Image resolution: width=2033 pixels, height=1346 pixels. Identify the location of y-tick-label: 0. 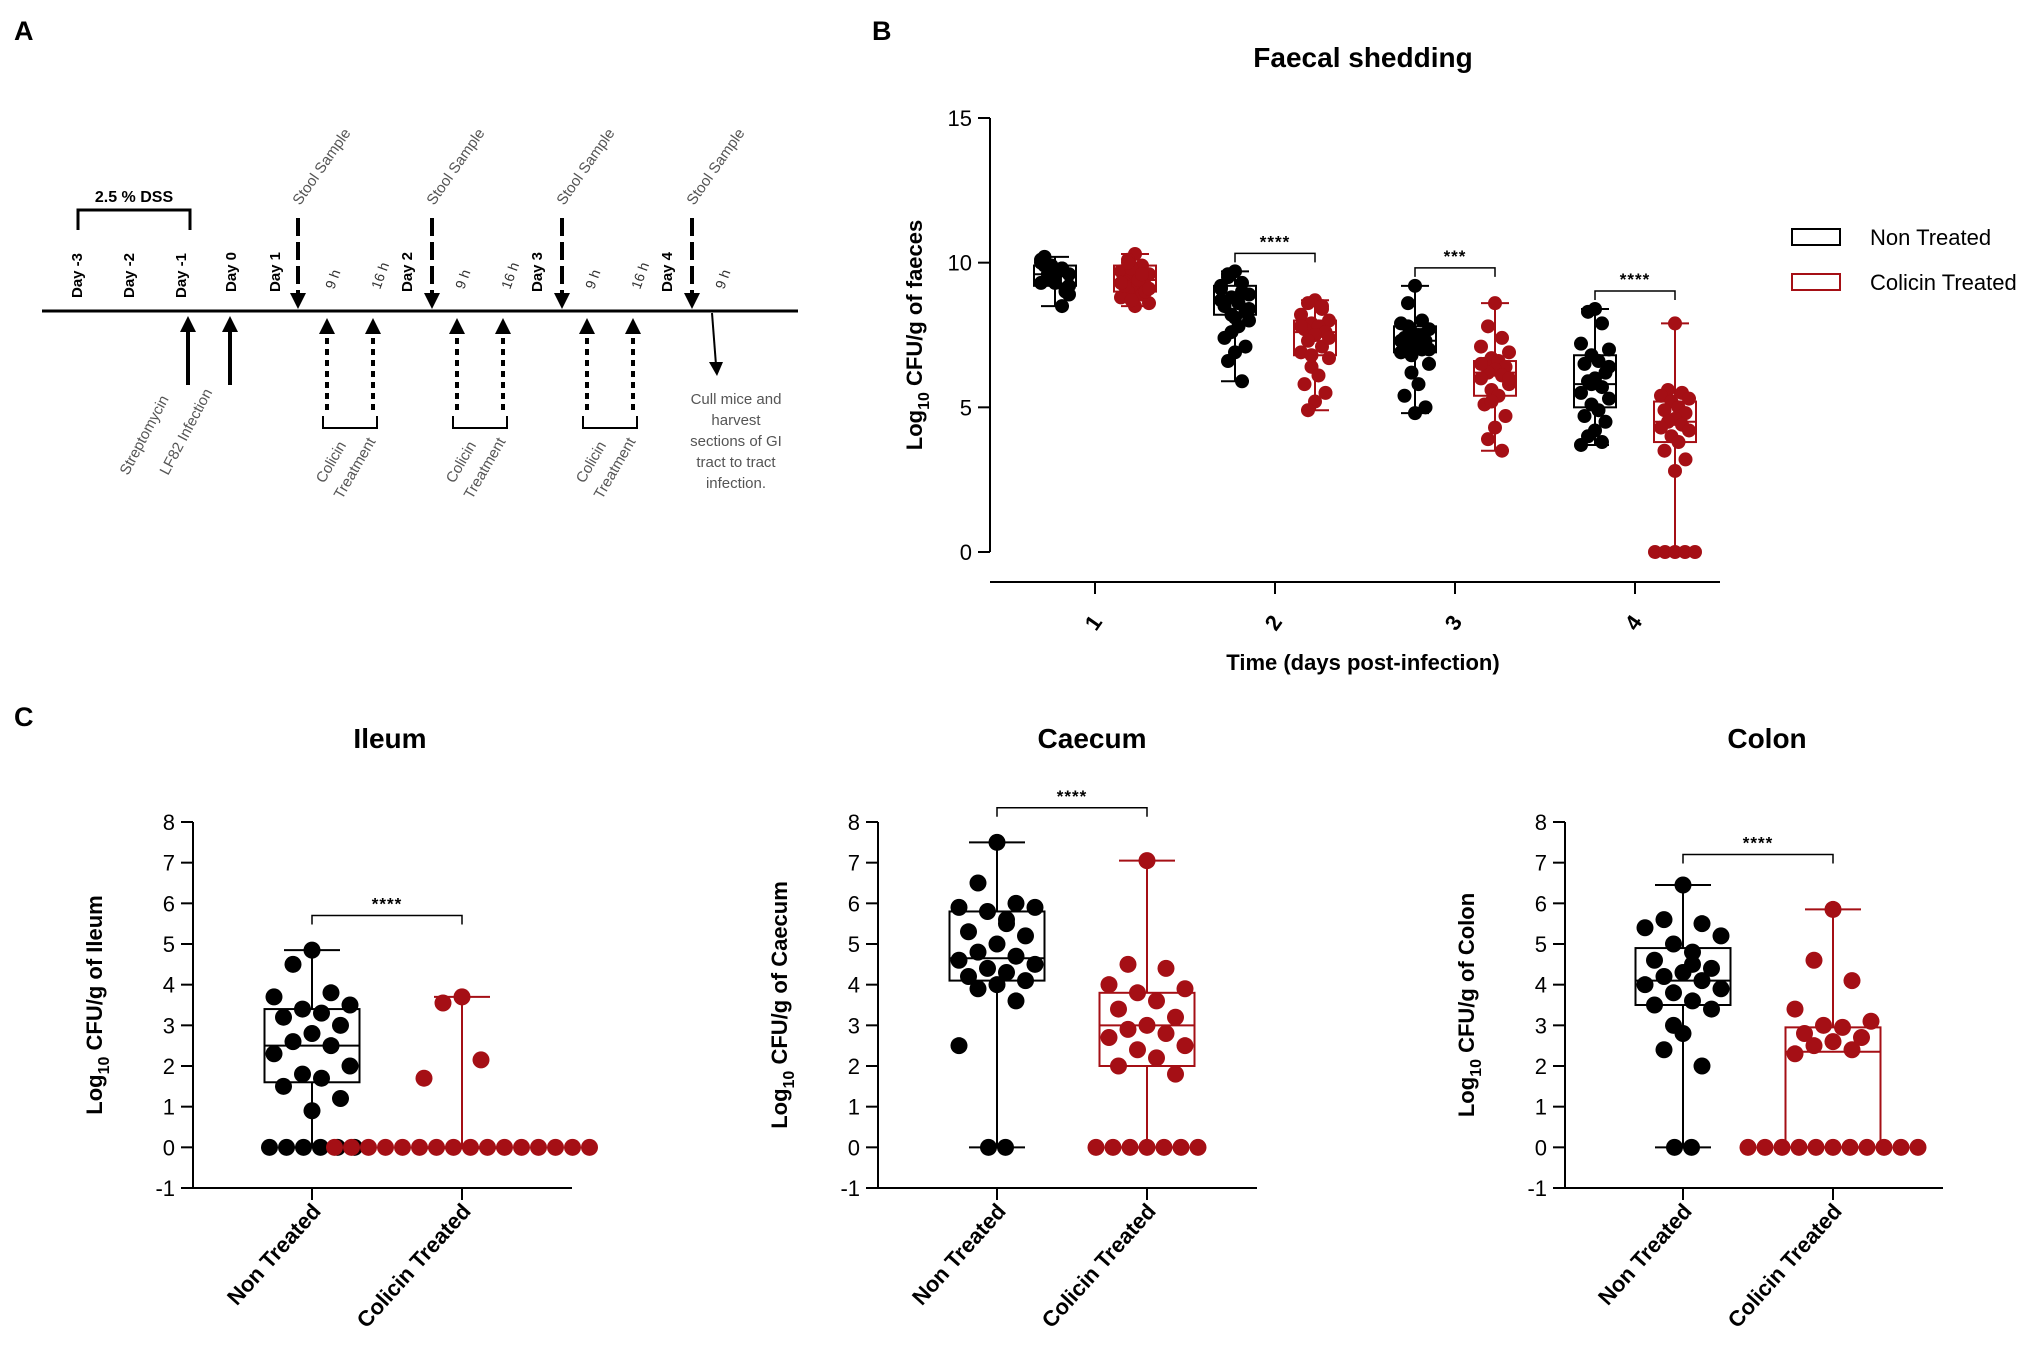
(1541, 1147).